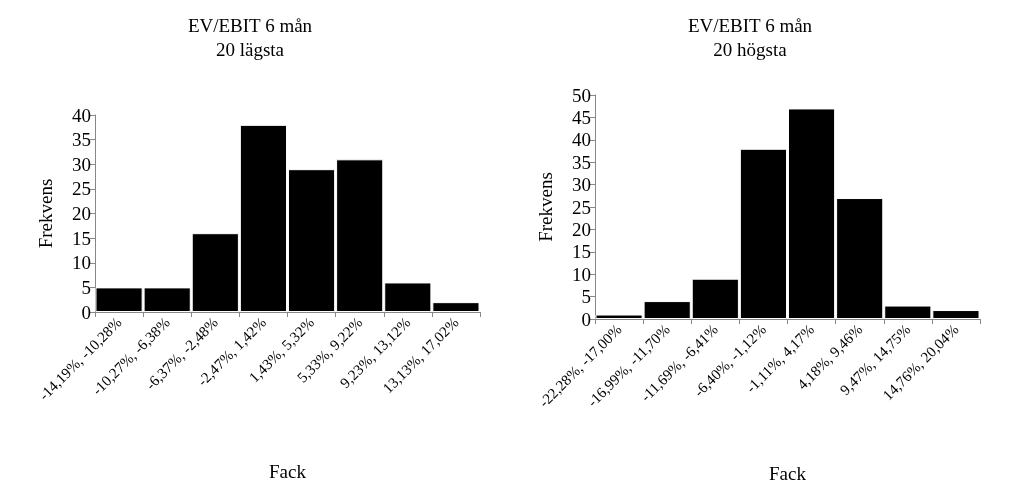  I want to click on chart-title: EV/EBIT 6 mån 20 högsta, so click(750, 37).